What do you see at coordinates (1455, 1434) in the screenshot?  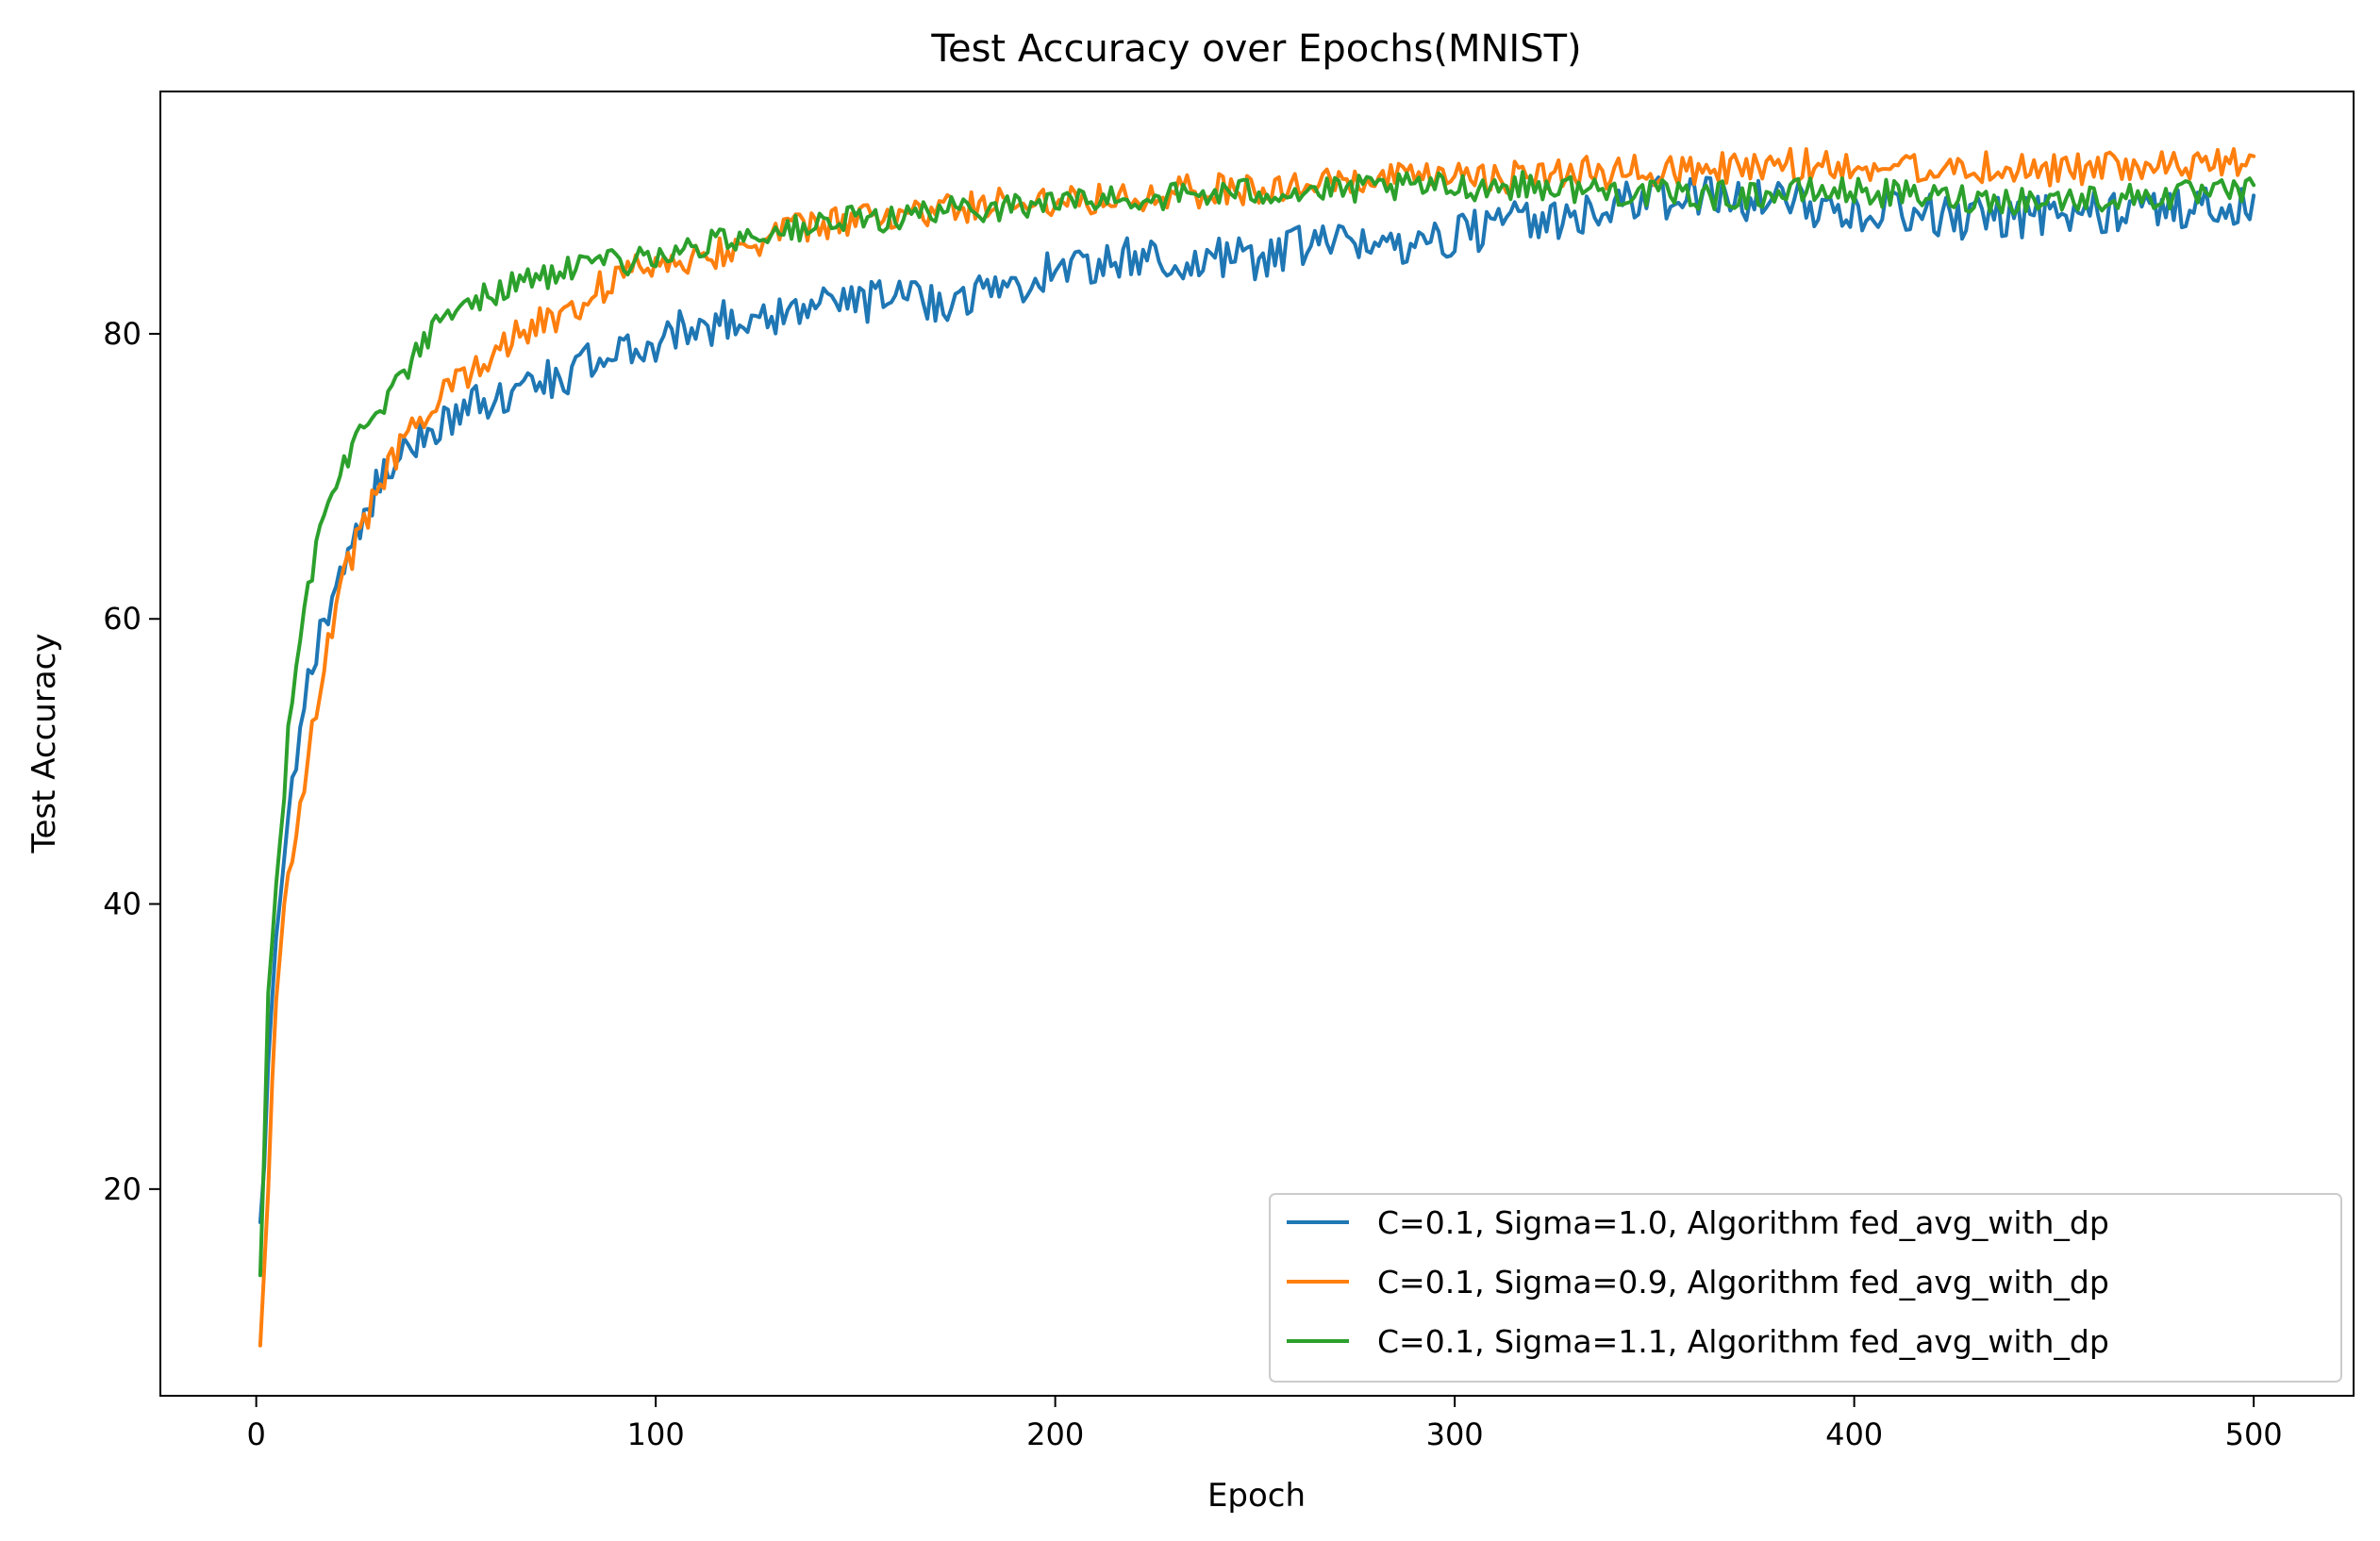 I see `x-tick-label: 300` at bounding box center [1455, 1434].